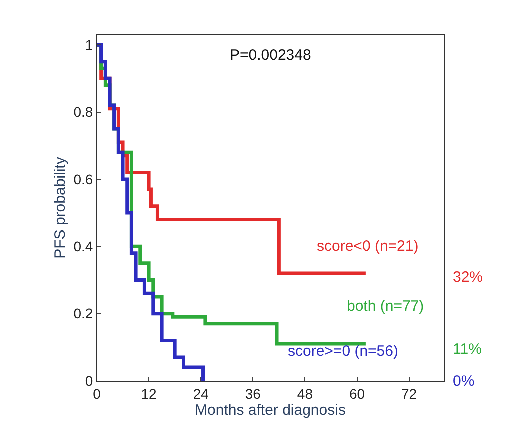 The width and height of the screenshot is (514, 437). I want to click on text: 11%, so click(467, 349).